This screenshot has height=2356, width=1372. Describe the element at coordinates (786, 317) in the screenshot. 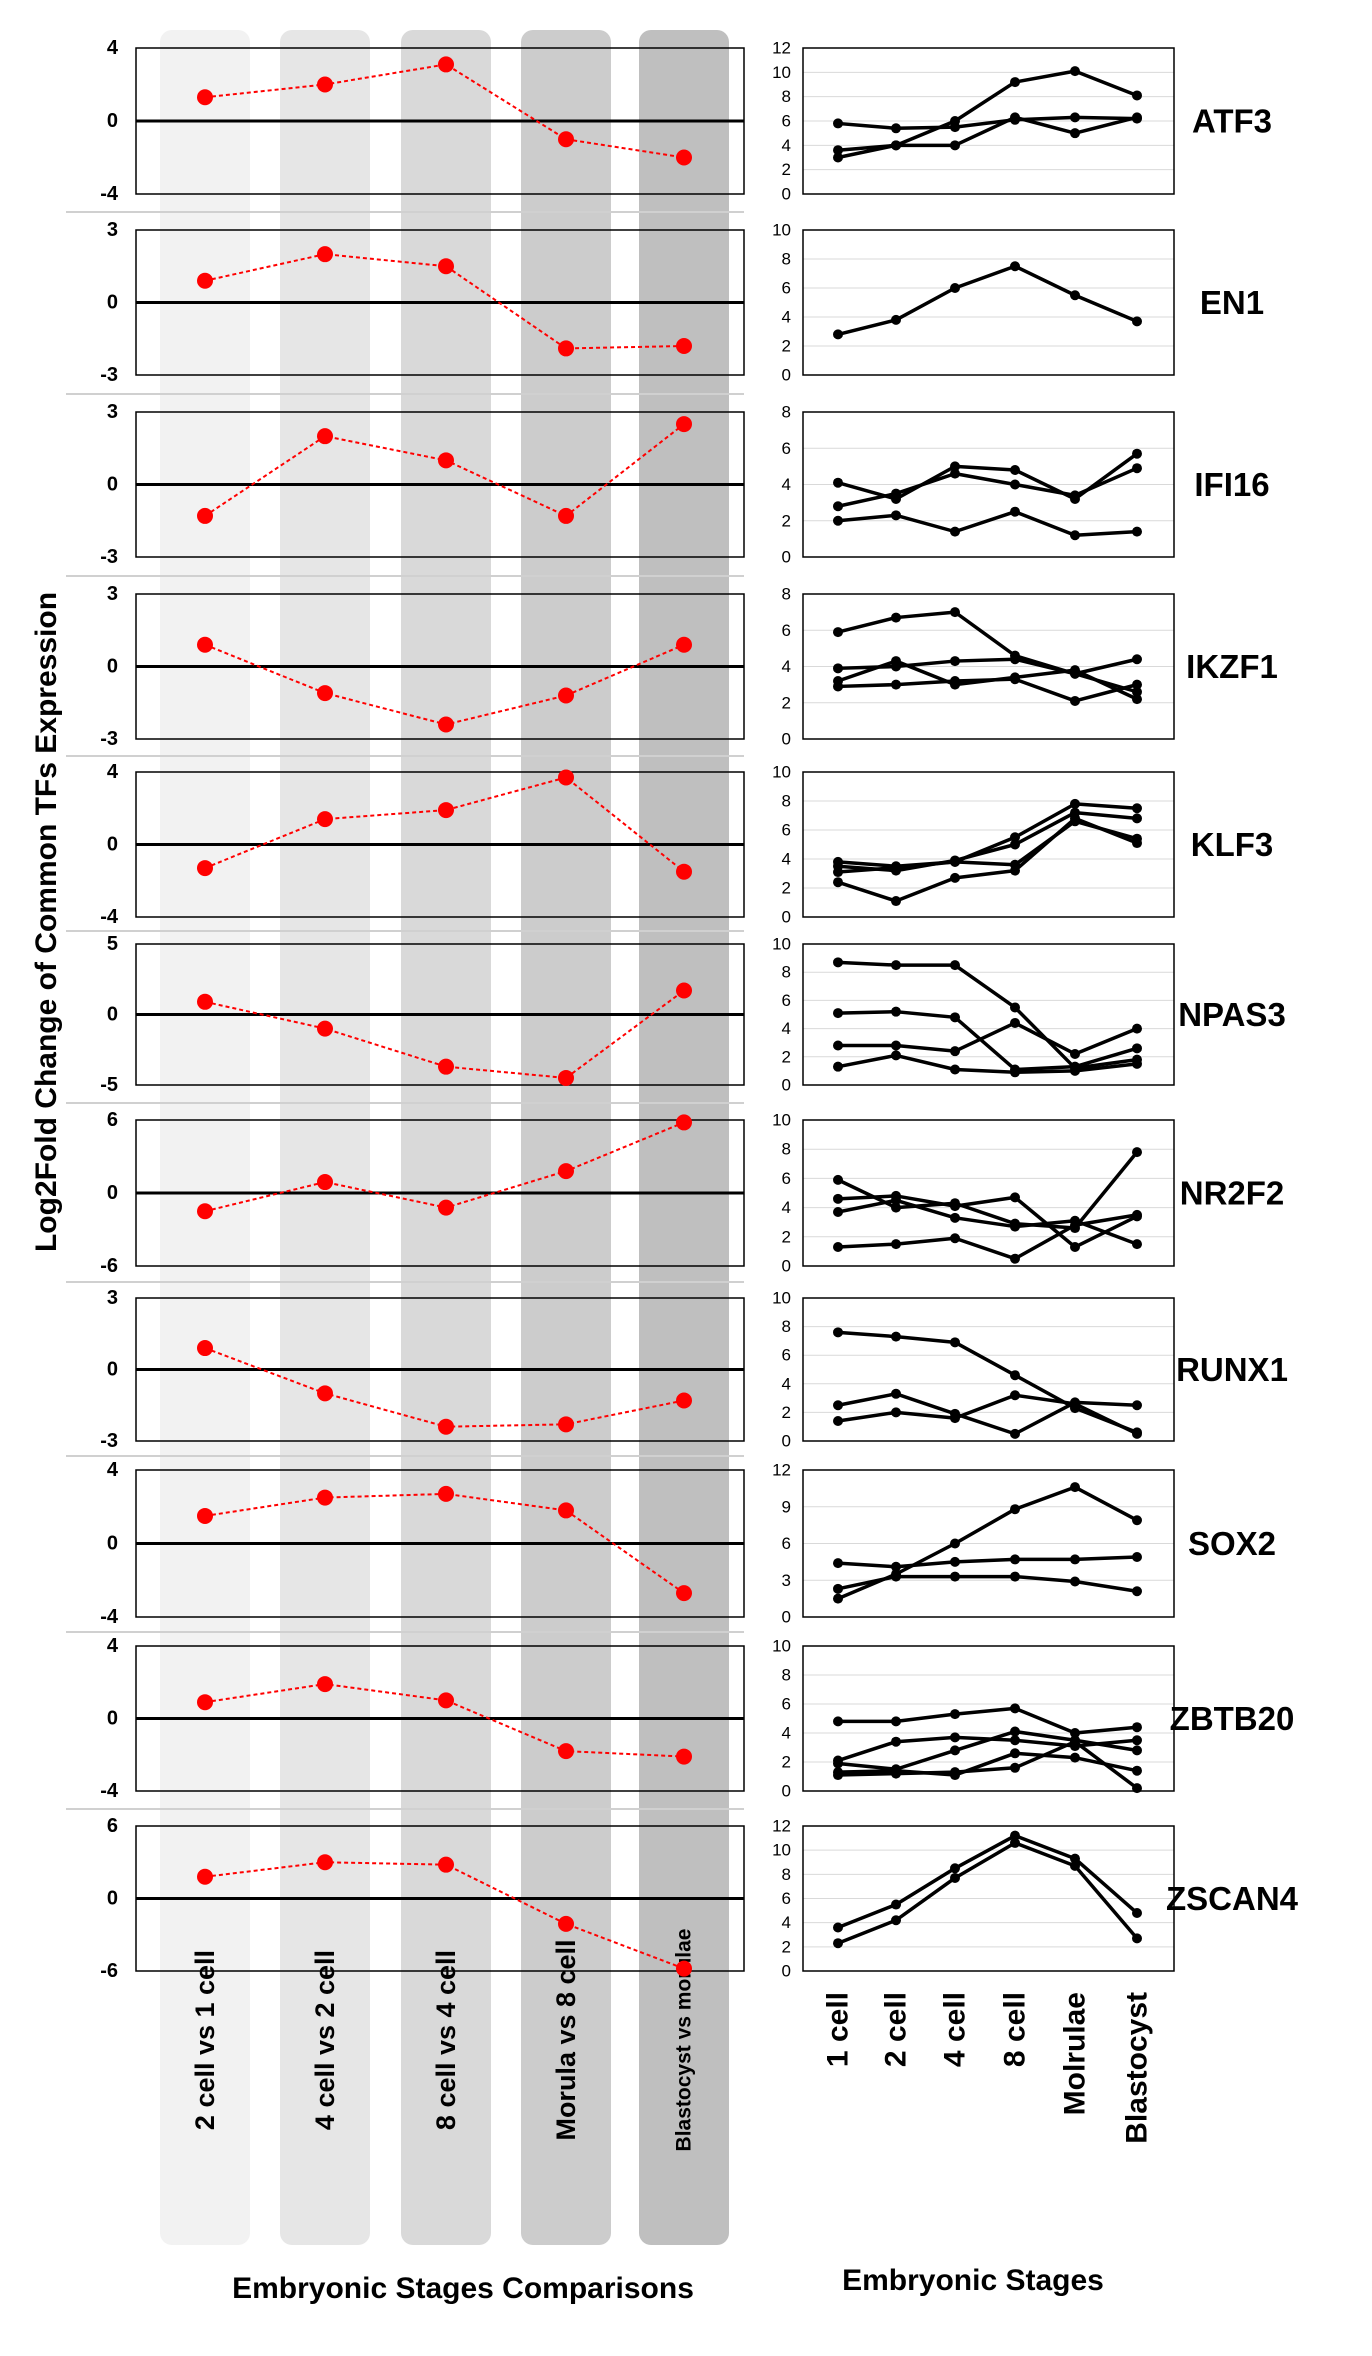

I see `expr-tick-label: 4` at that location.